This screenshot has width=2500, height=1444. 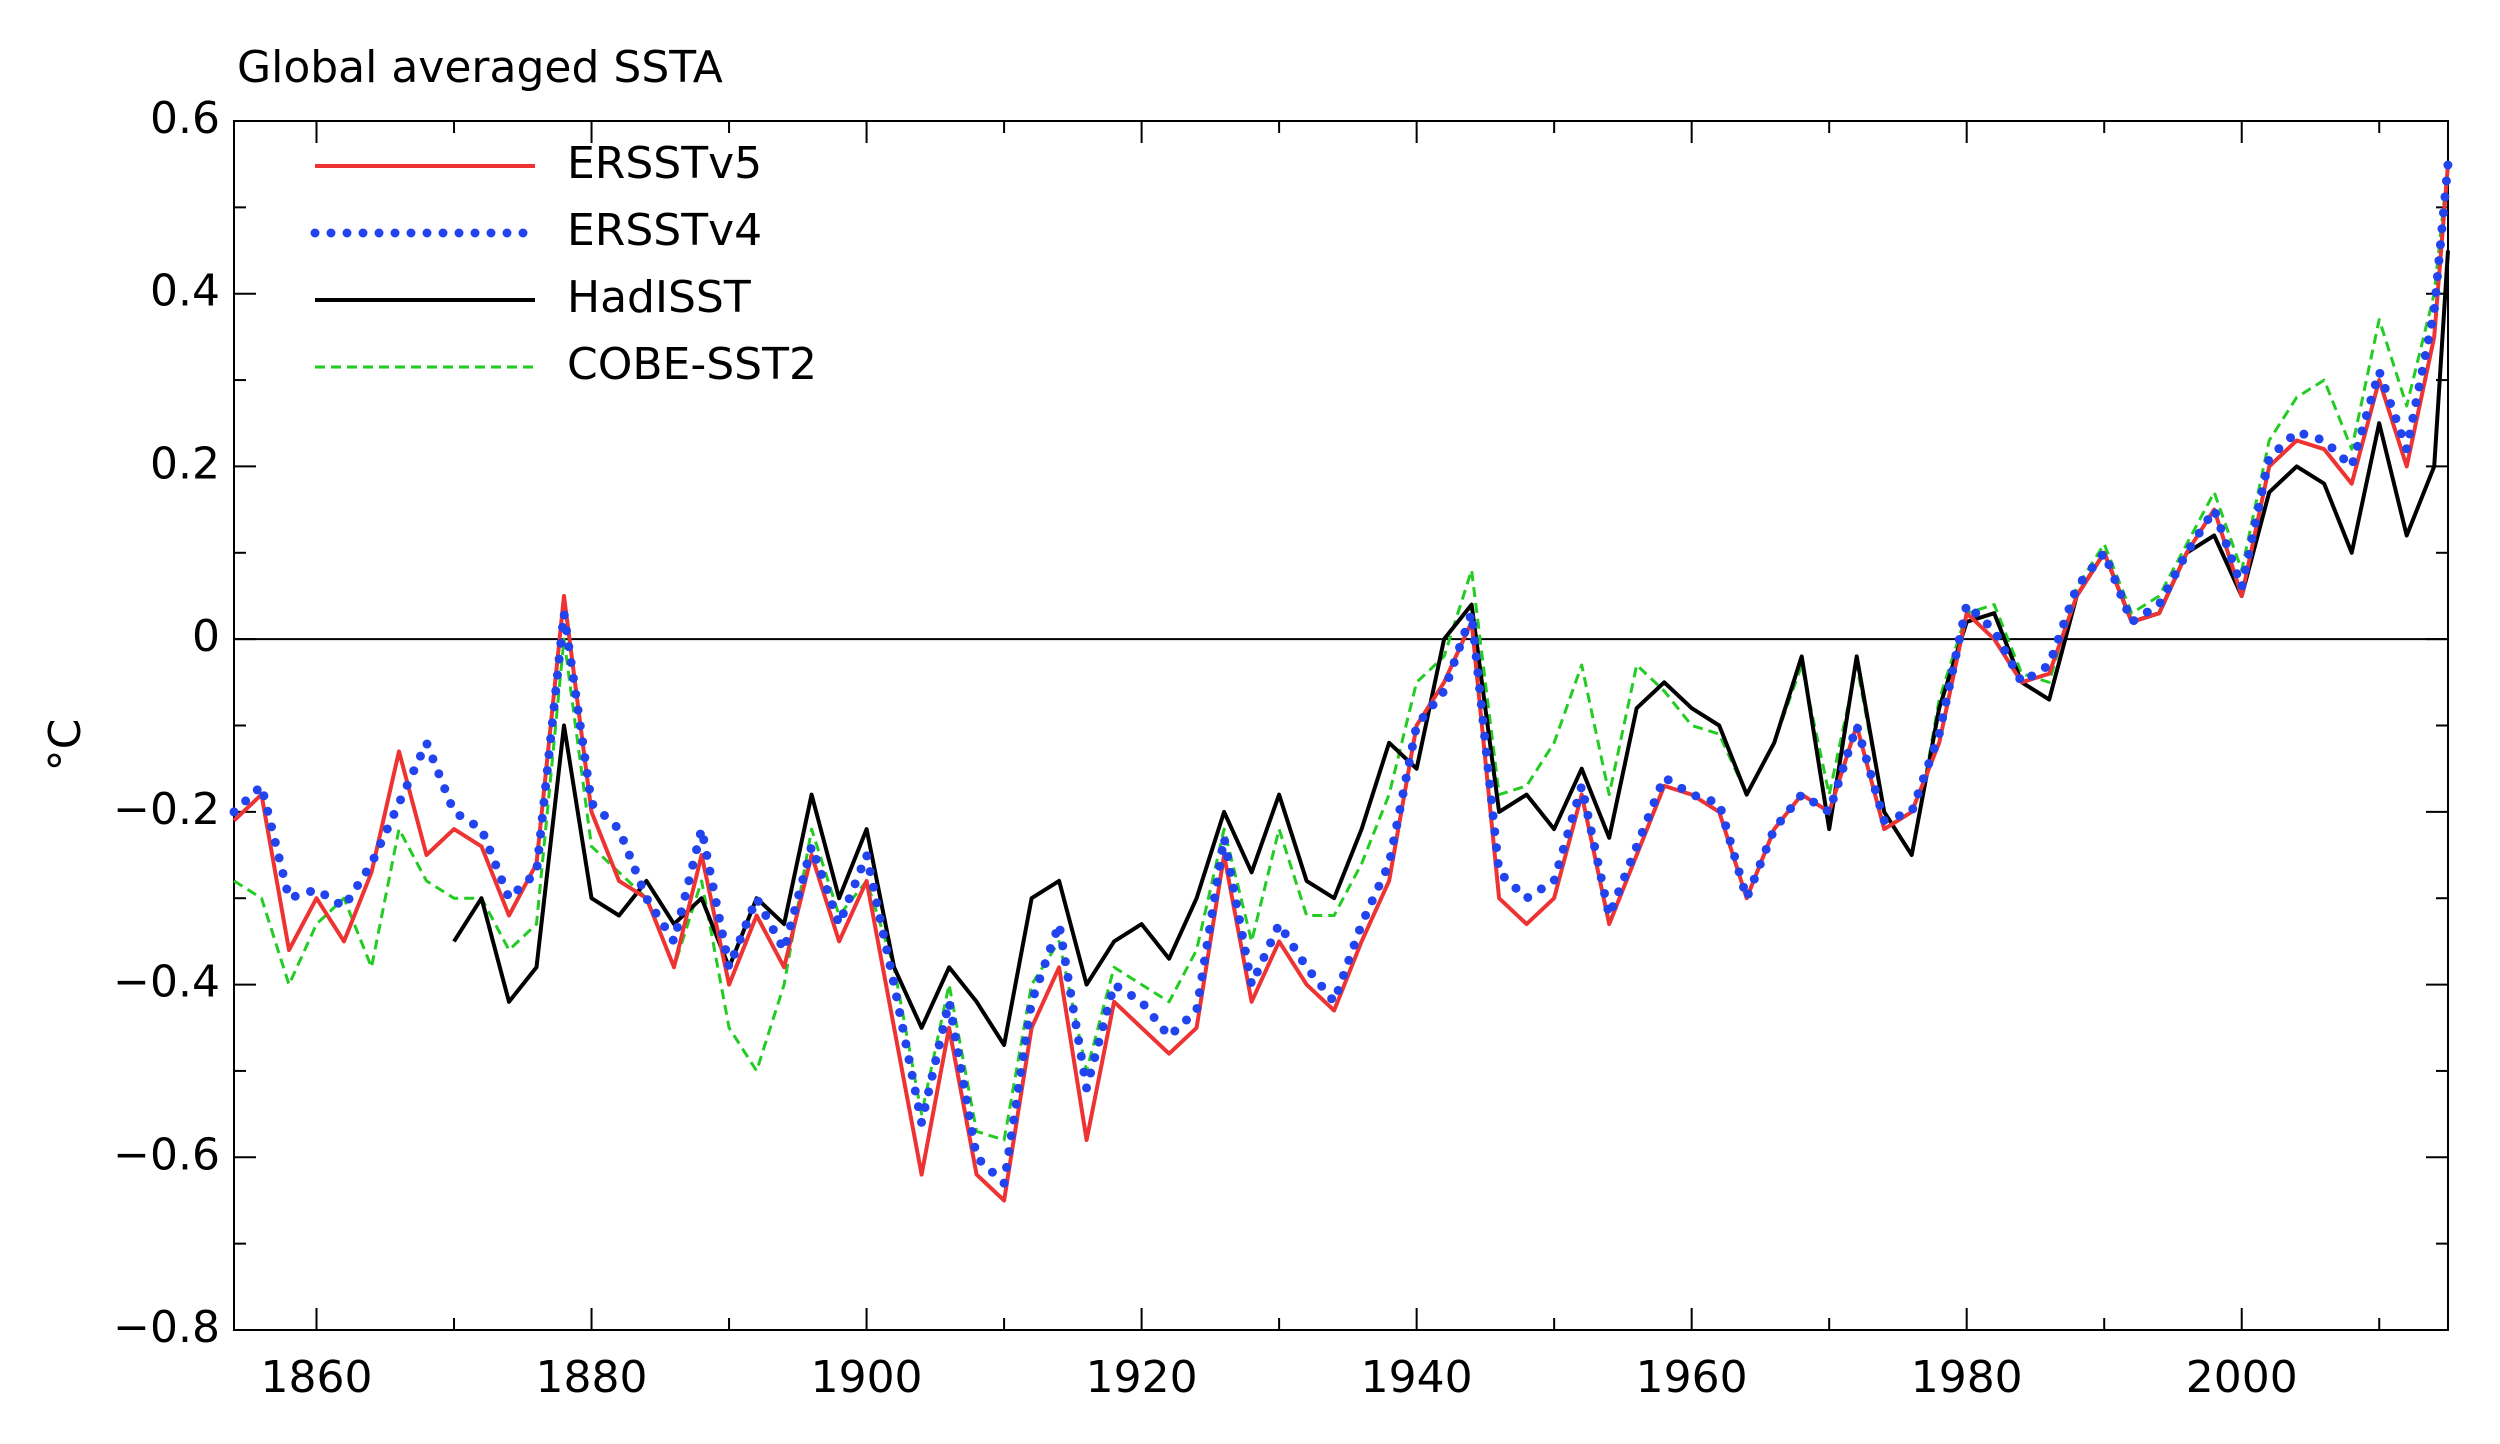 I want to click on y-tick-label: 0, so click(x=206, y=636).